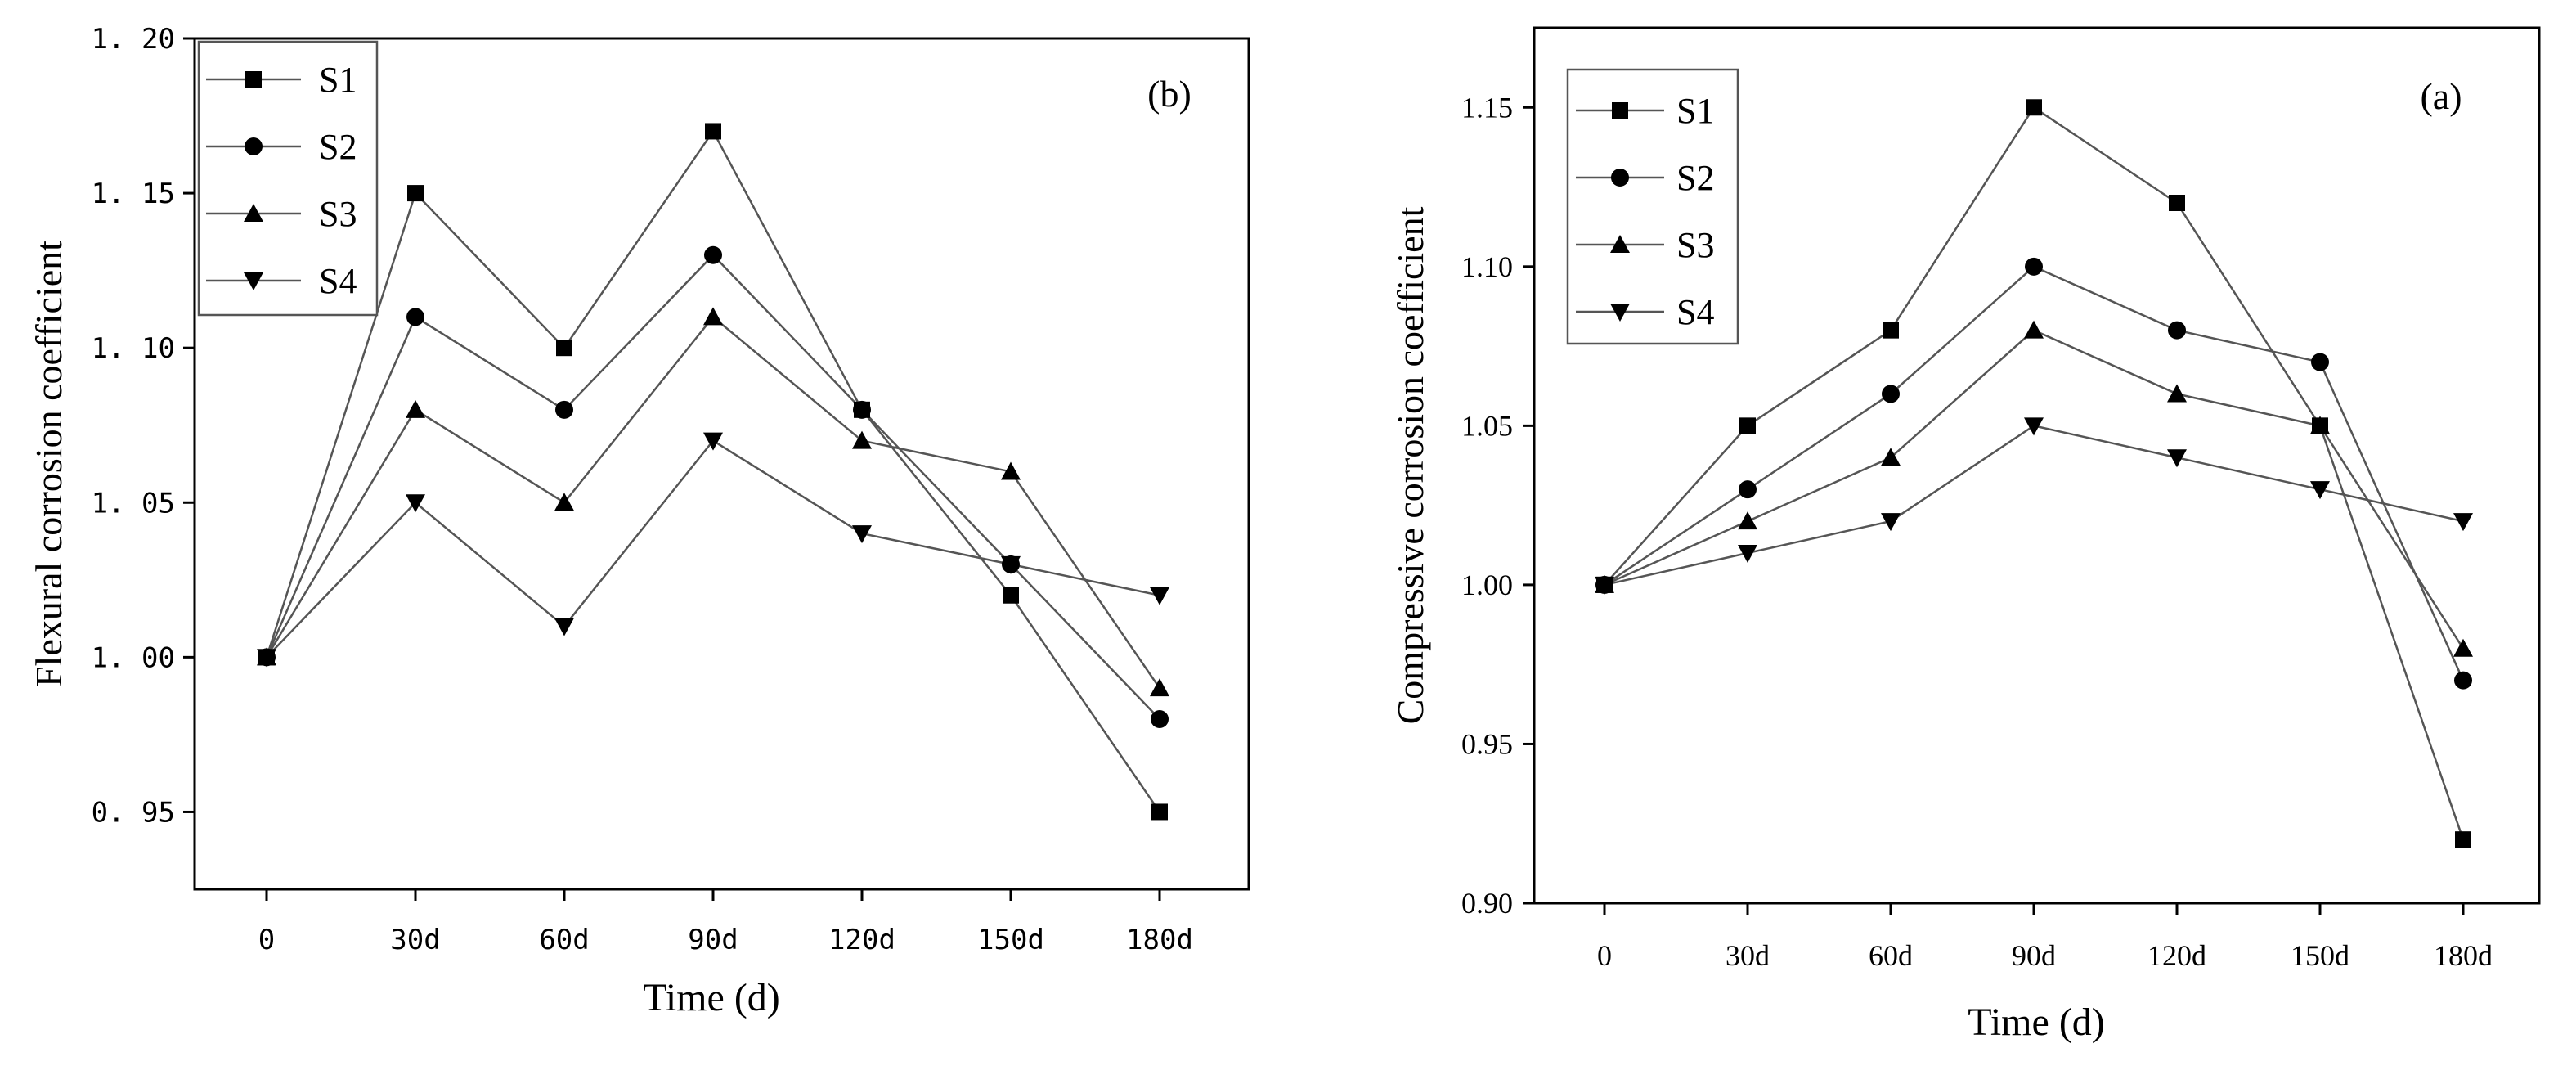  Describe the element at coordinates (1487, 744) in the screenshot. I see `y-tick-label: 0.95` at that location.